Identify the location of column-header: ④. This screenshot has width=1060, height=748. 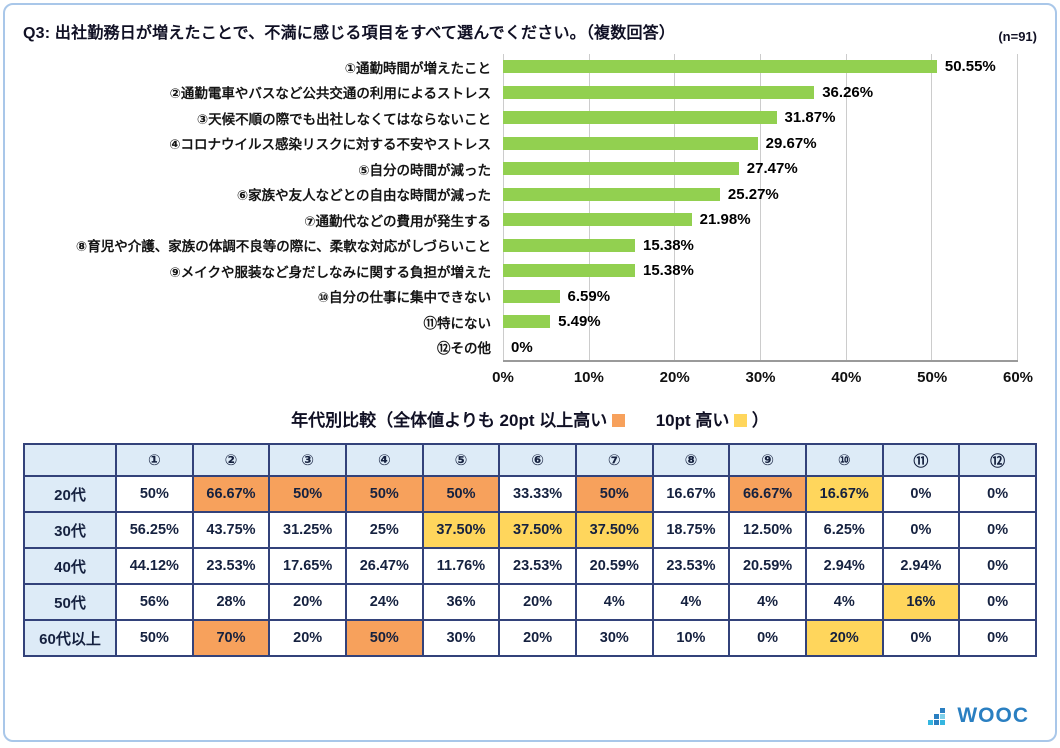
(384, 460).